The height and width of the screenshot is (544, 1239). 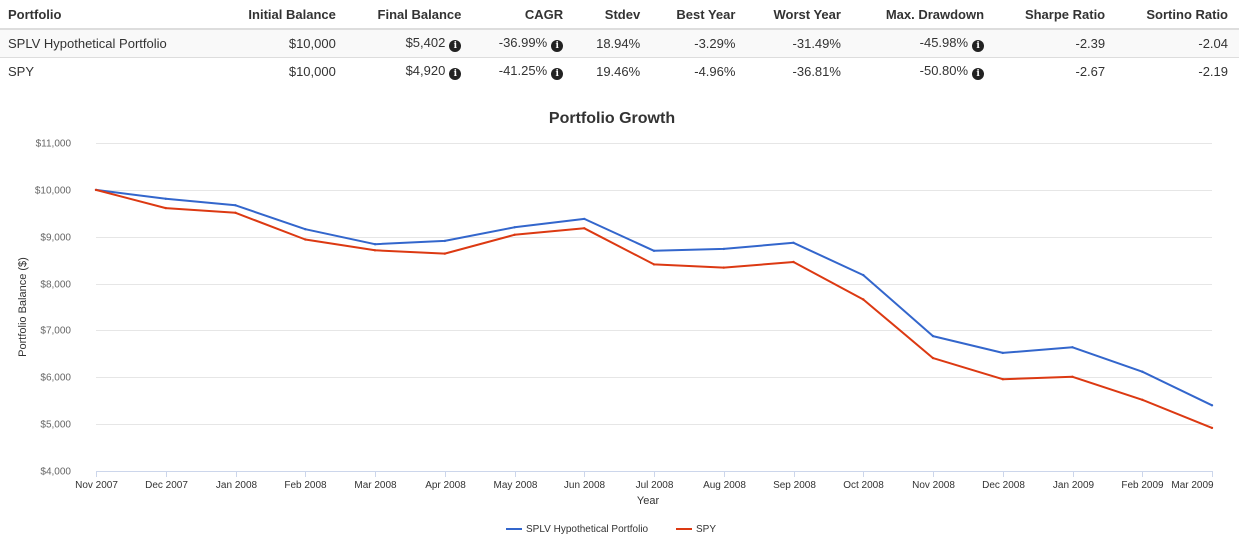 What do you see at coordinates (1213, 71) in the screenshot?
I see `sortino-ratio-cell: -2.19` at bounding box center [1213, 71].